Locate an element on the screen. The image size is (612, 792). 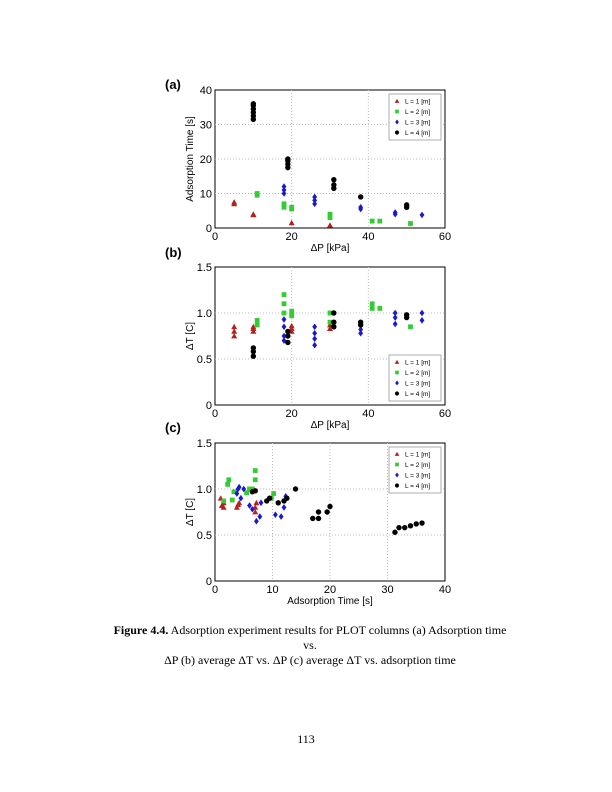
y-axis-label: ΔT [C] is located at coordinates (190, 336).